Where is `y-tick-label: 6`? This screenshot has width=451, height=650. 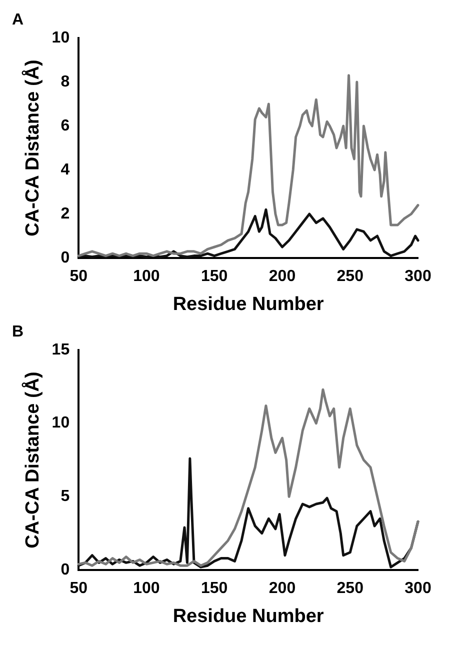 y-tick-label: 6 is located at coordinates (65, 125).